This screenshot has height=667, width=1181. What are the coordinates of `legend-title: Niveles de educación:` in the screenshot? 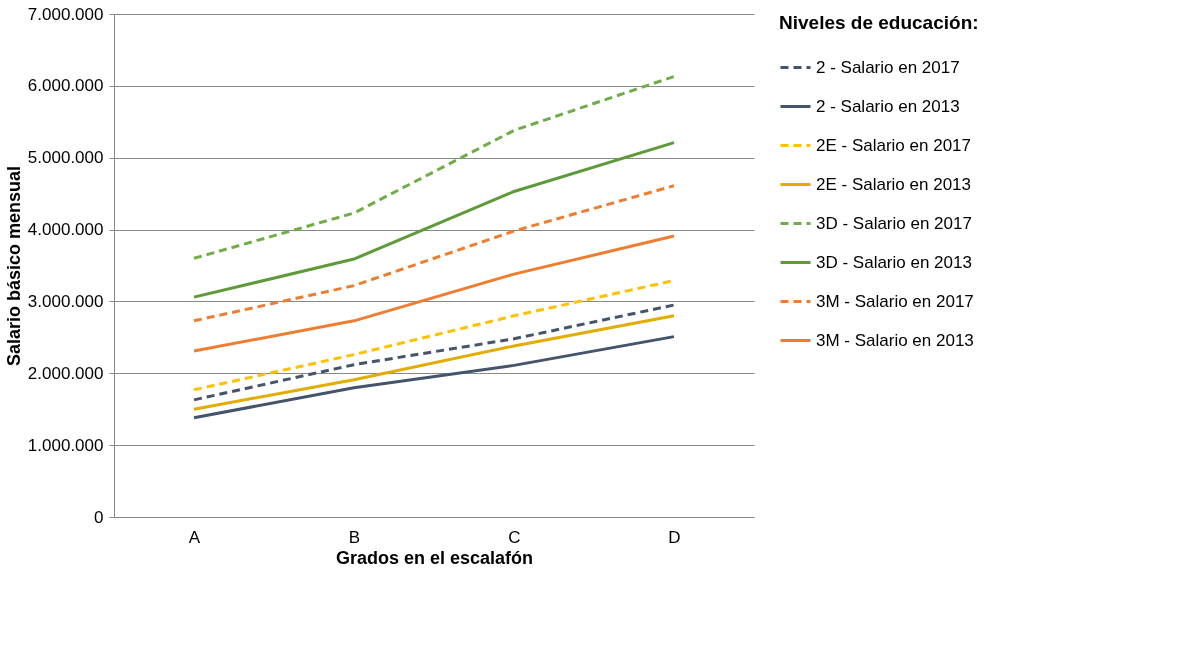 It's located at (879, 22).